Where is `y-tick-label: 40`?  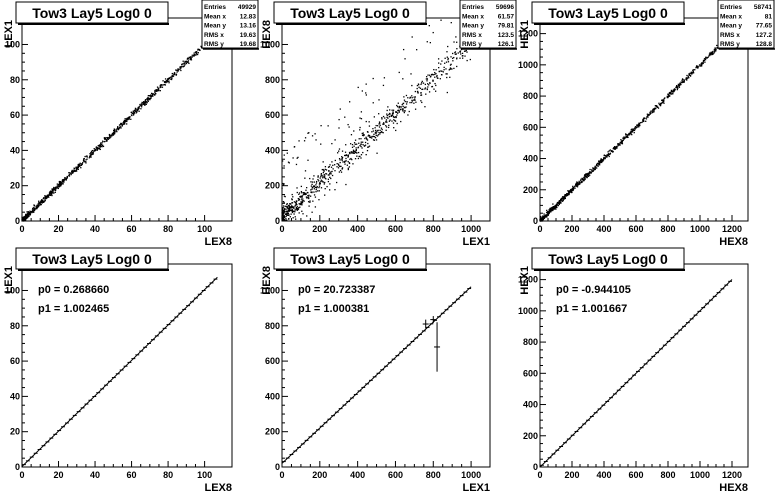
y-tick-label: 40 is located at coordinates (15, 396).